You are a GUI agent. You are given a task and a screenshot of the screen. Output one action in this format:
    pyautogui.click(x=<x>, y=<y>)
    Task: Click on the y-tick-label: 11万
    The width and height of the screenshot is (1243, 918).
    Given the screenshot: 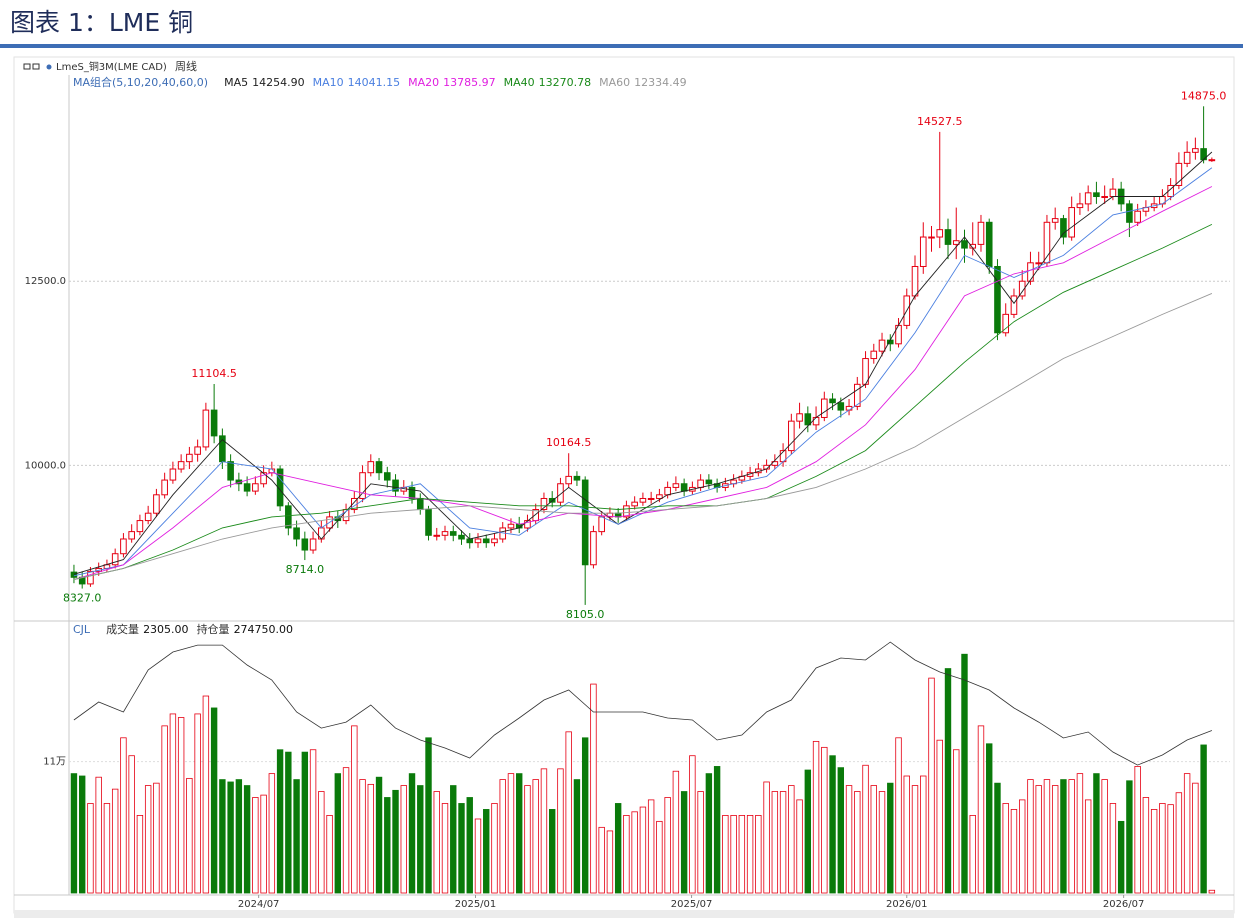 What is the action you would take?
    pyautogui.click(x=54, y=762)
    